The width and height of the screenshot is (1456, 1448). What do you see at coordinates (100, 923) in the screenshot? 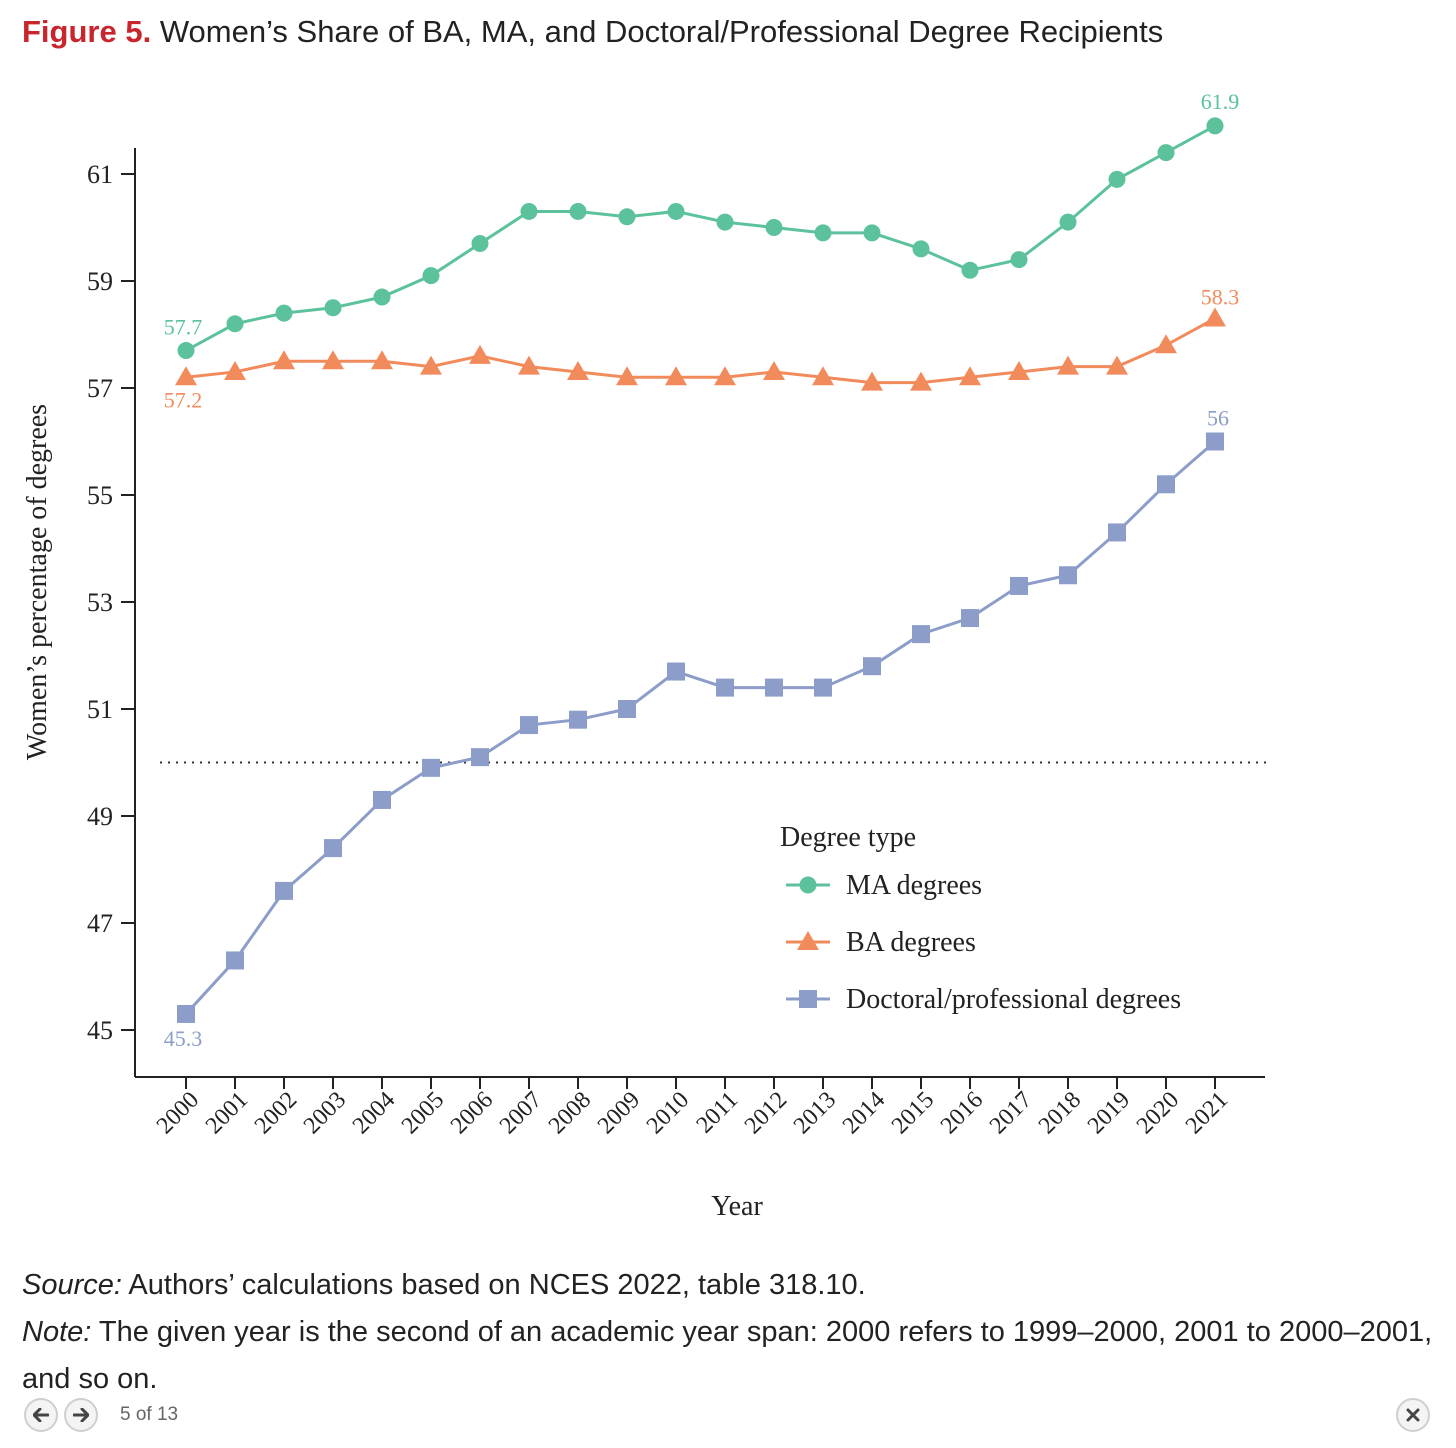
I see `y-tick-label: 47` at bounding box center [100, 923].